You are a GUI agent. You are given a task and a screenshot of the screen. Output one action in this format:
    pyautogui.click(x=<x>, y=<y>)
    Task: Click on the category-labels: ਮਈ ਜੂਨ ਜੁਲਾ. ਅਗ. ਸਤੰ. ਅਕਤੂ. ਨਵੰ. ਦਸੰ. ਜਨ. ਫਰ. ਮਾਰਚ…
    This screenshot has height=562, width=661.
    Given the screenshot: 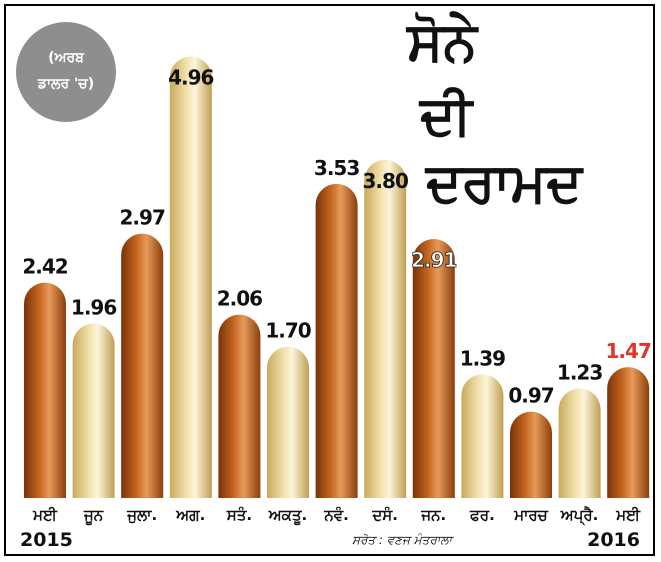 What is the action you would take?
    pyautogui.click(x=336, y=516)
    